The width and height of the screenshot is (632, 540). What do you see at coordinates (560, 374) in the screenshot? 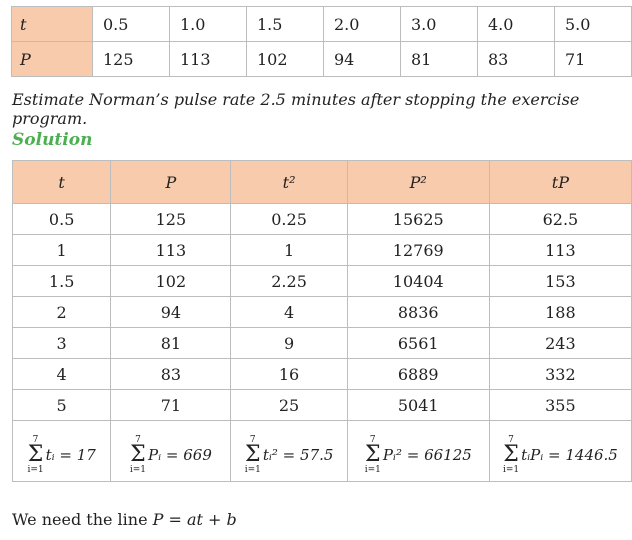
I see `table-cell: 332` at bounding box center [560, 374].